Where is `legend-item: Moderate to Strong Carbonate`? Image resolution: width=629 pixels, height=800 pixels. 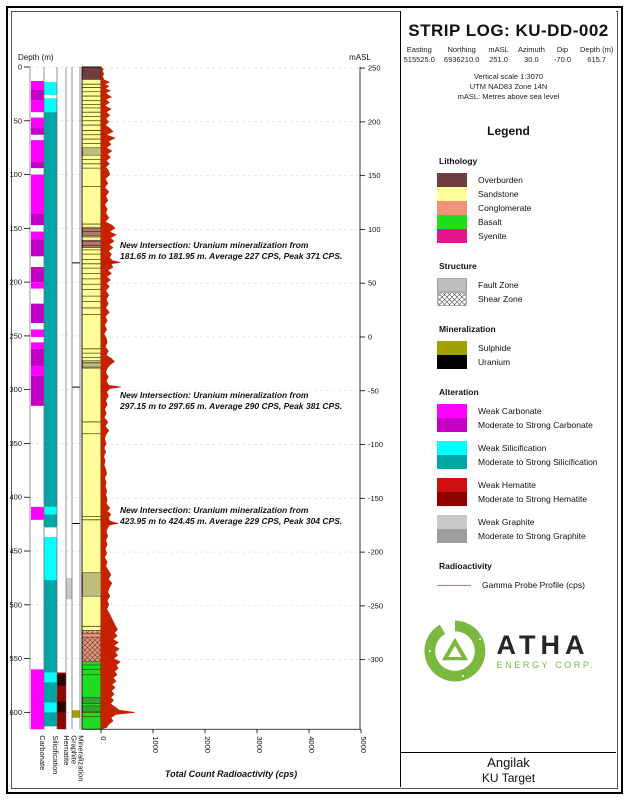 legend-item: Moderate to Strong Carbonate is located at coordinates (508, 425).